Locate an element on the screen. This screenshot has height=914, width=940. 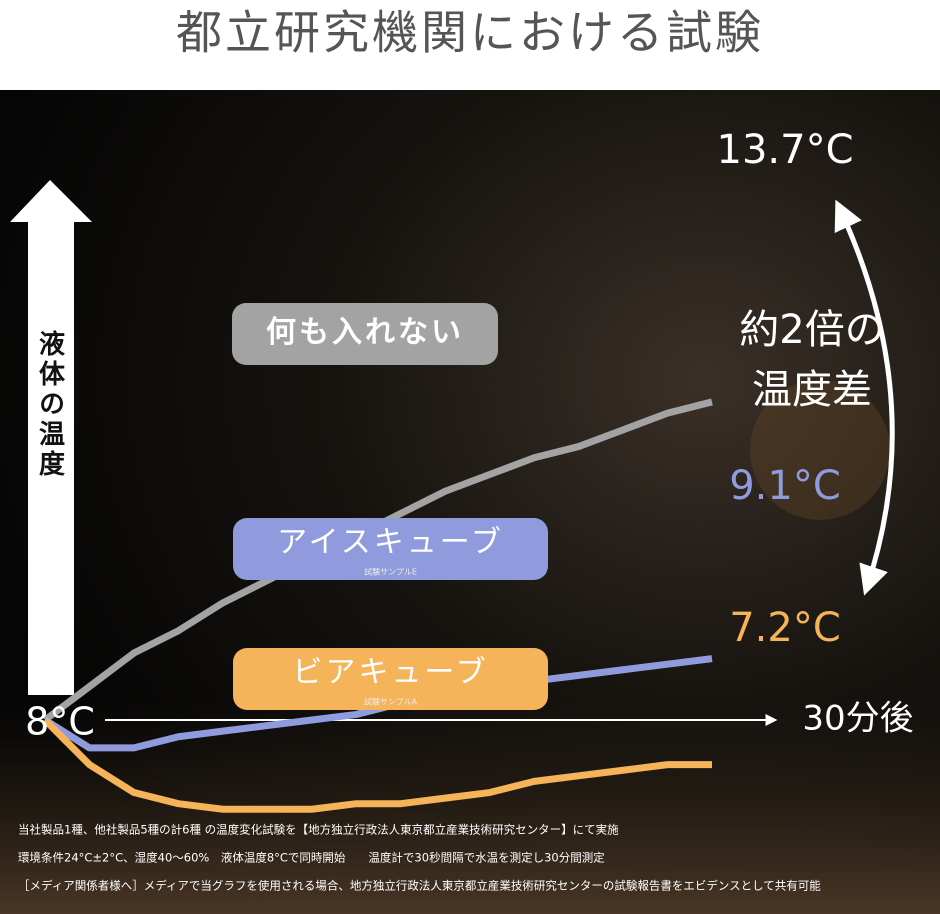
difference-arrow is located at coordinates (864, 397).